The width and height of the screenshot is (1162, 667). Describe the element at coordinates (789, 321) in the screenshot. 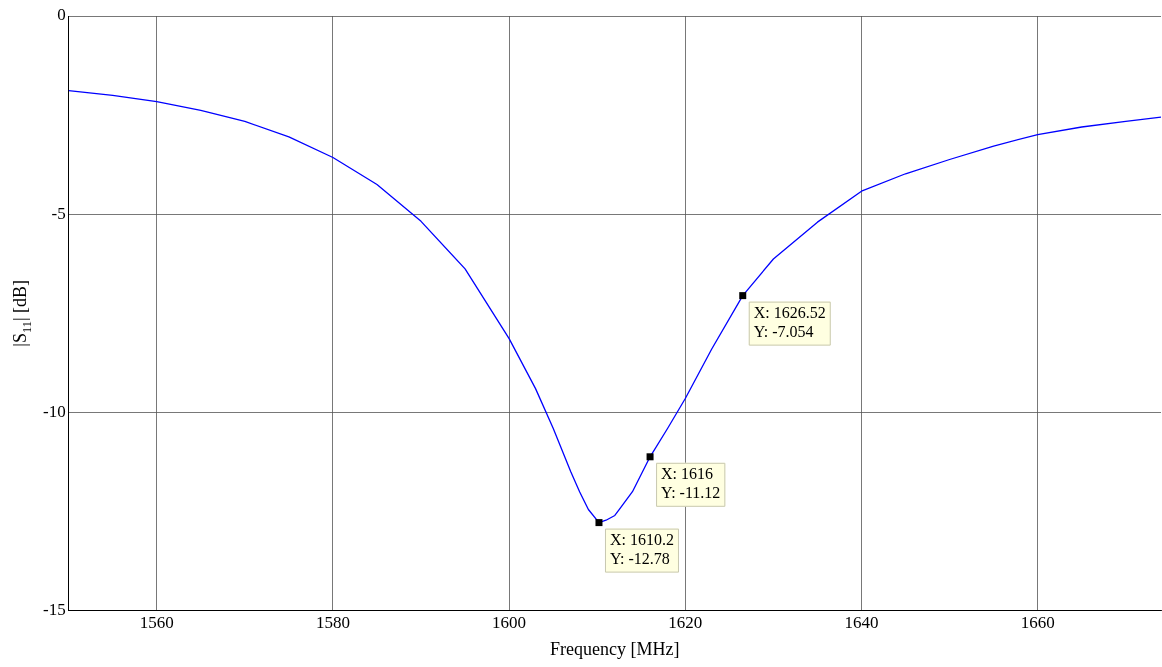

I see `annotation: X: 1626.52 Y: -7.054` at that location.